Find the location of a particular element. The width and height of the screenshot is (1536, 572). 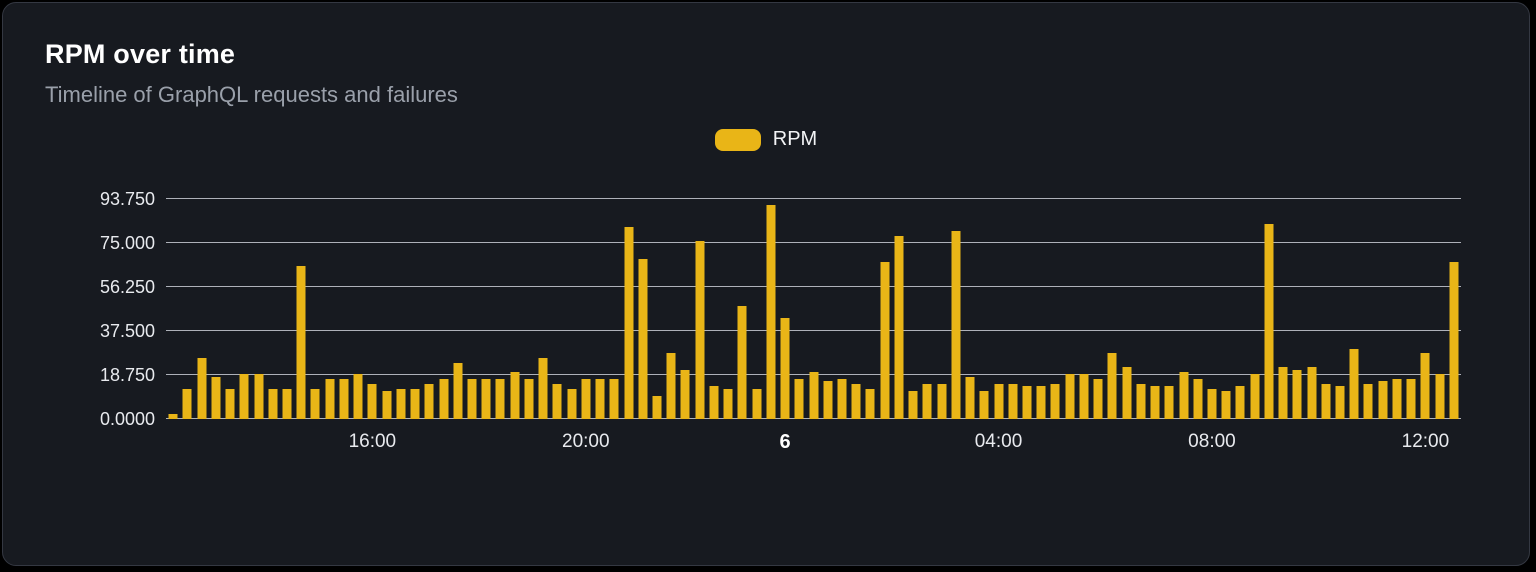

x-axis: 16:00 20:00 6 04:00 08:00 12:00 is located at coordinates (813, 448).